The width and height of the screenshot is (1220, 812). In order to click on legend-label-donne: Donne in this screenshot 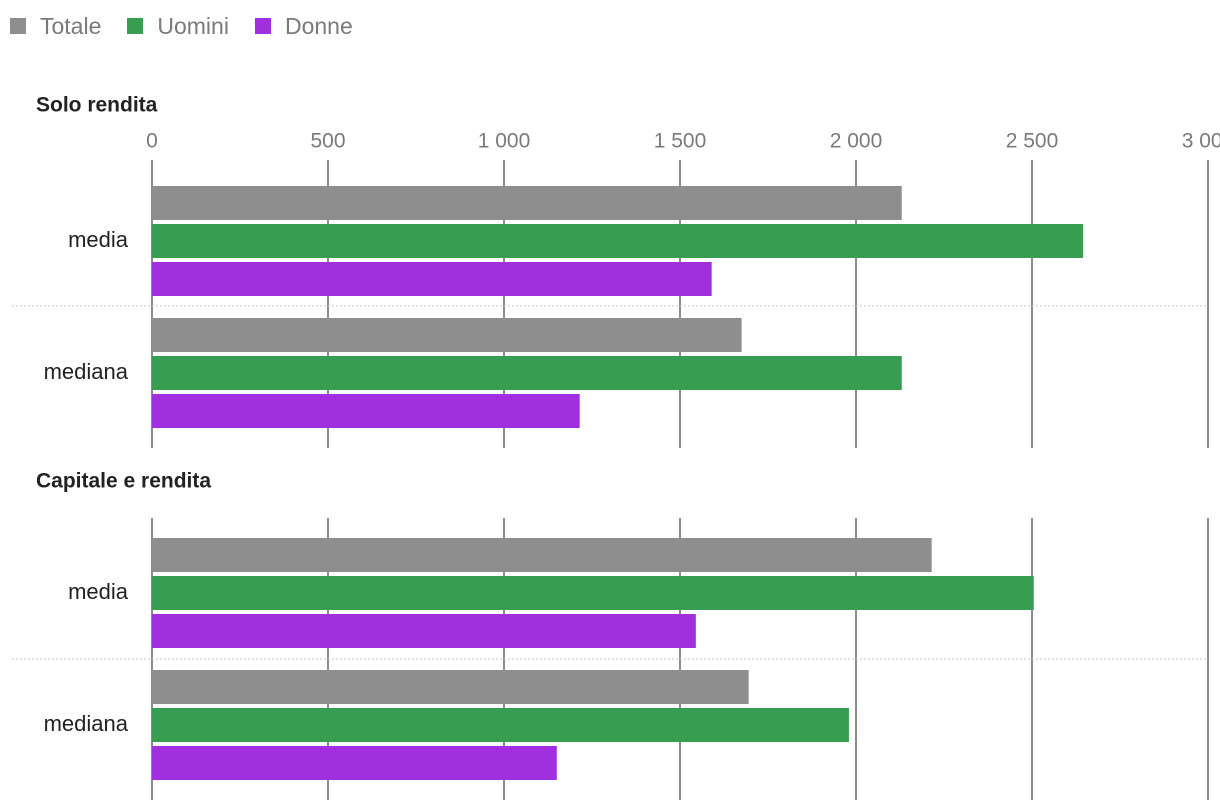, I will do `click(318, 25)`.